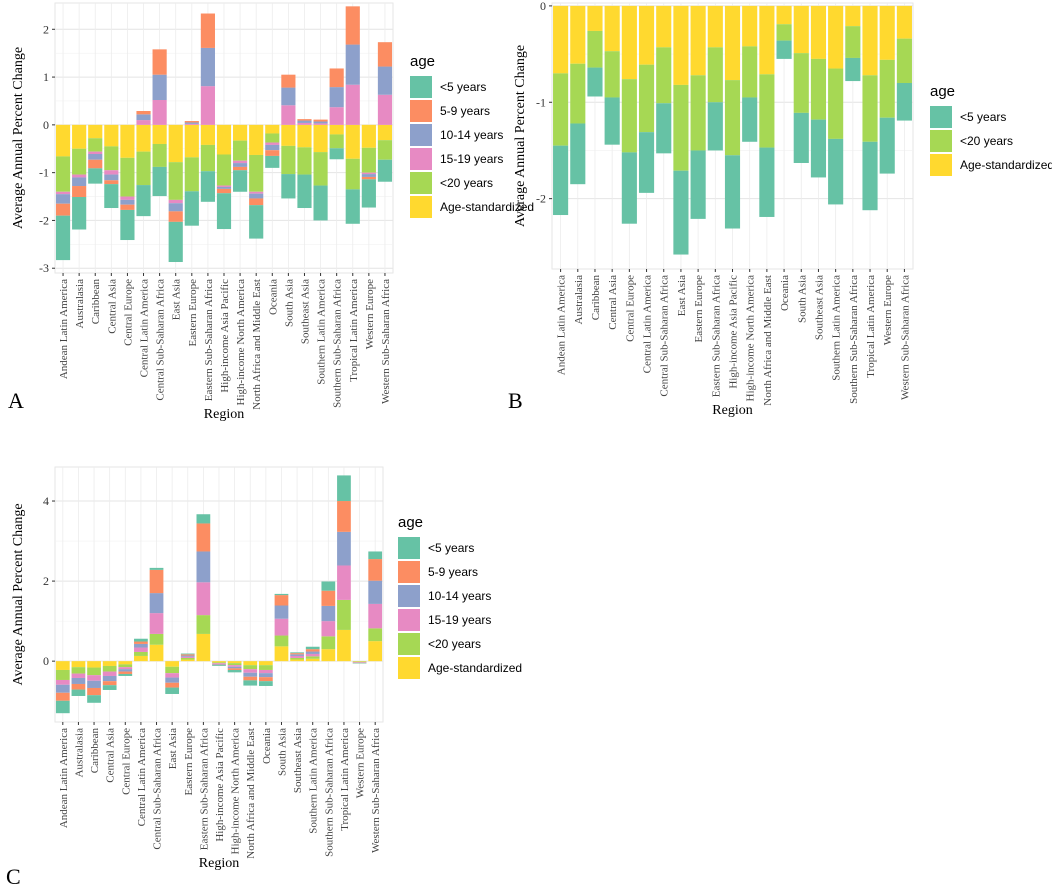 This screenshot has height=888, width=1052. I want to click on y-tick-label: 2, so click(46, 29).